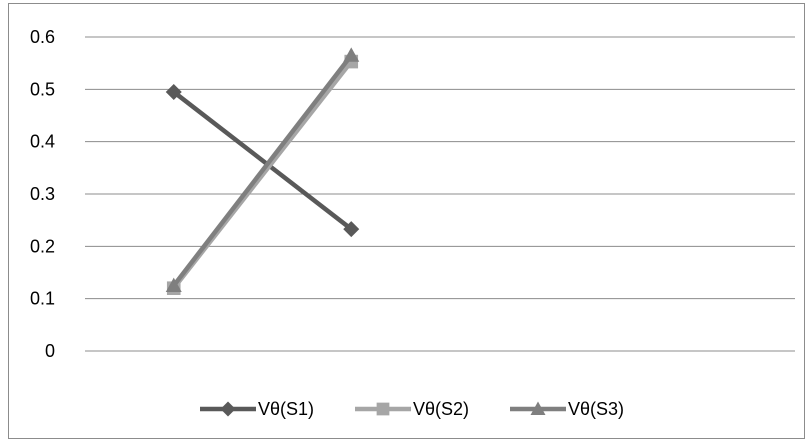  Describe the element at coordinates (42, 37) in the screenshot. I see `y-tick-label: 0.6` at that location.